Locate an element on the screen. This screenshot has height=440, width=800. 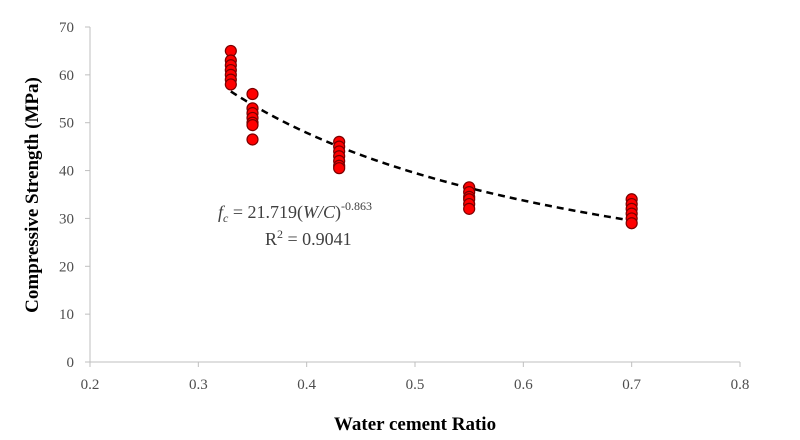
y-tick-labels: 0 10 20 30 40 50 60 70 is located at coordinates (74, 195).